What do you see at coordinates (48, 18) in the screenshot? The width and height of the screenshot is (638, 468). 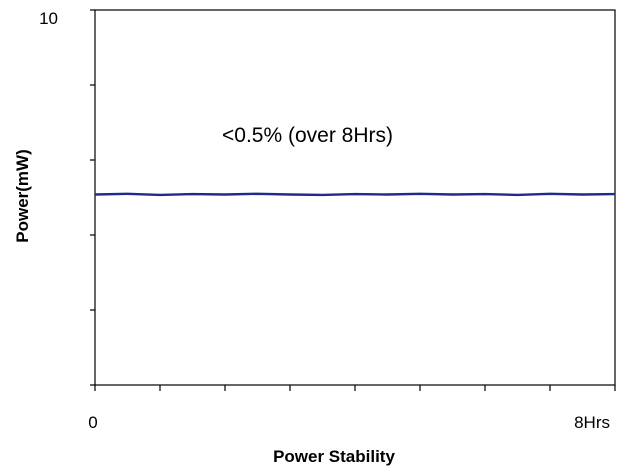 I see `y-tick-label-max: 10` at bounding box center [48, 18].